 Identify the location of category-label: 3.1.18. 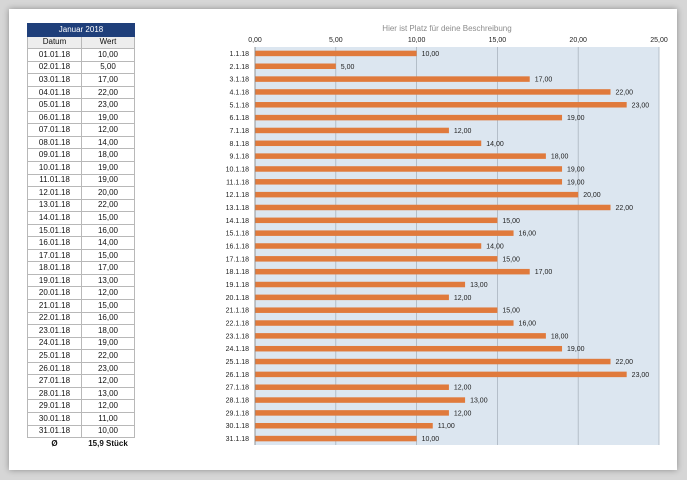
(240, 80).